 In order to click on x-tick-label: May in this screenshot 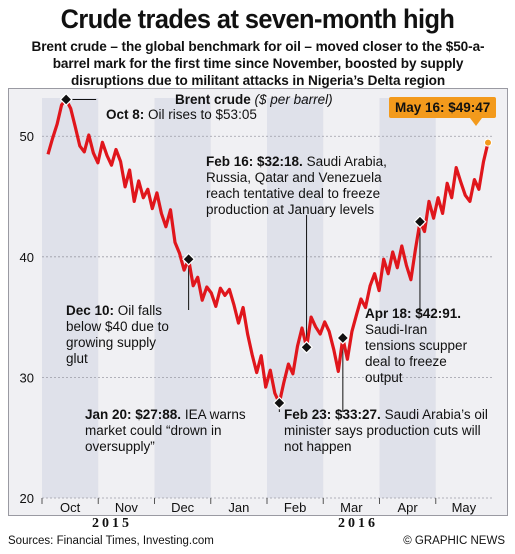, I will do `click(464, 507)`.